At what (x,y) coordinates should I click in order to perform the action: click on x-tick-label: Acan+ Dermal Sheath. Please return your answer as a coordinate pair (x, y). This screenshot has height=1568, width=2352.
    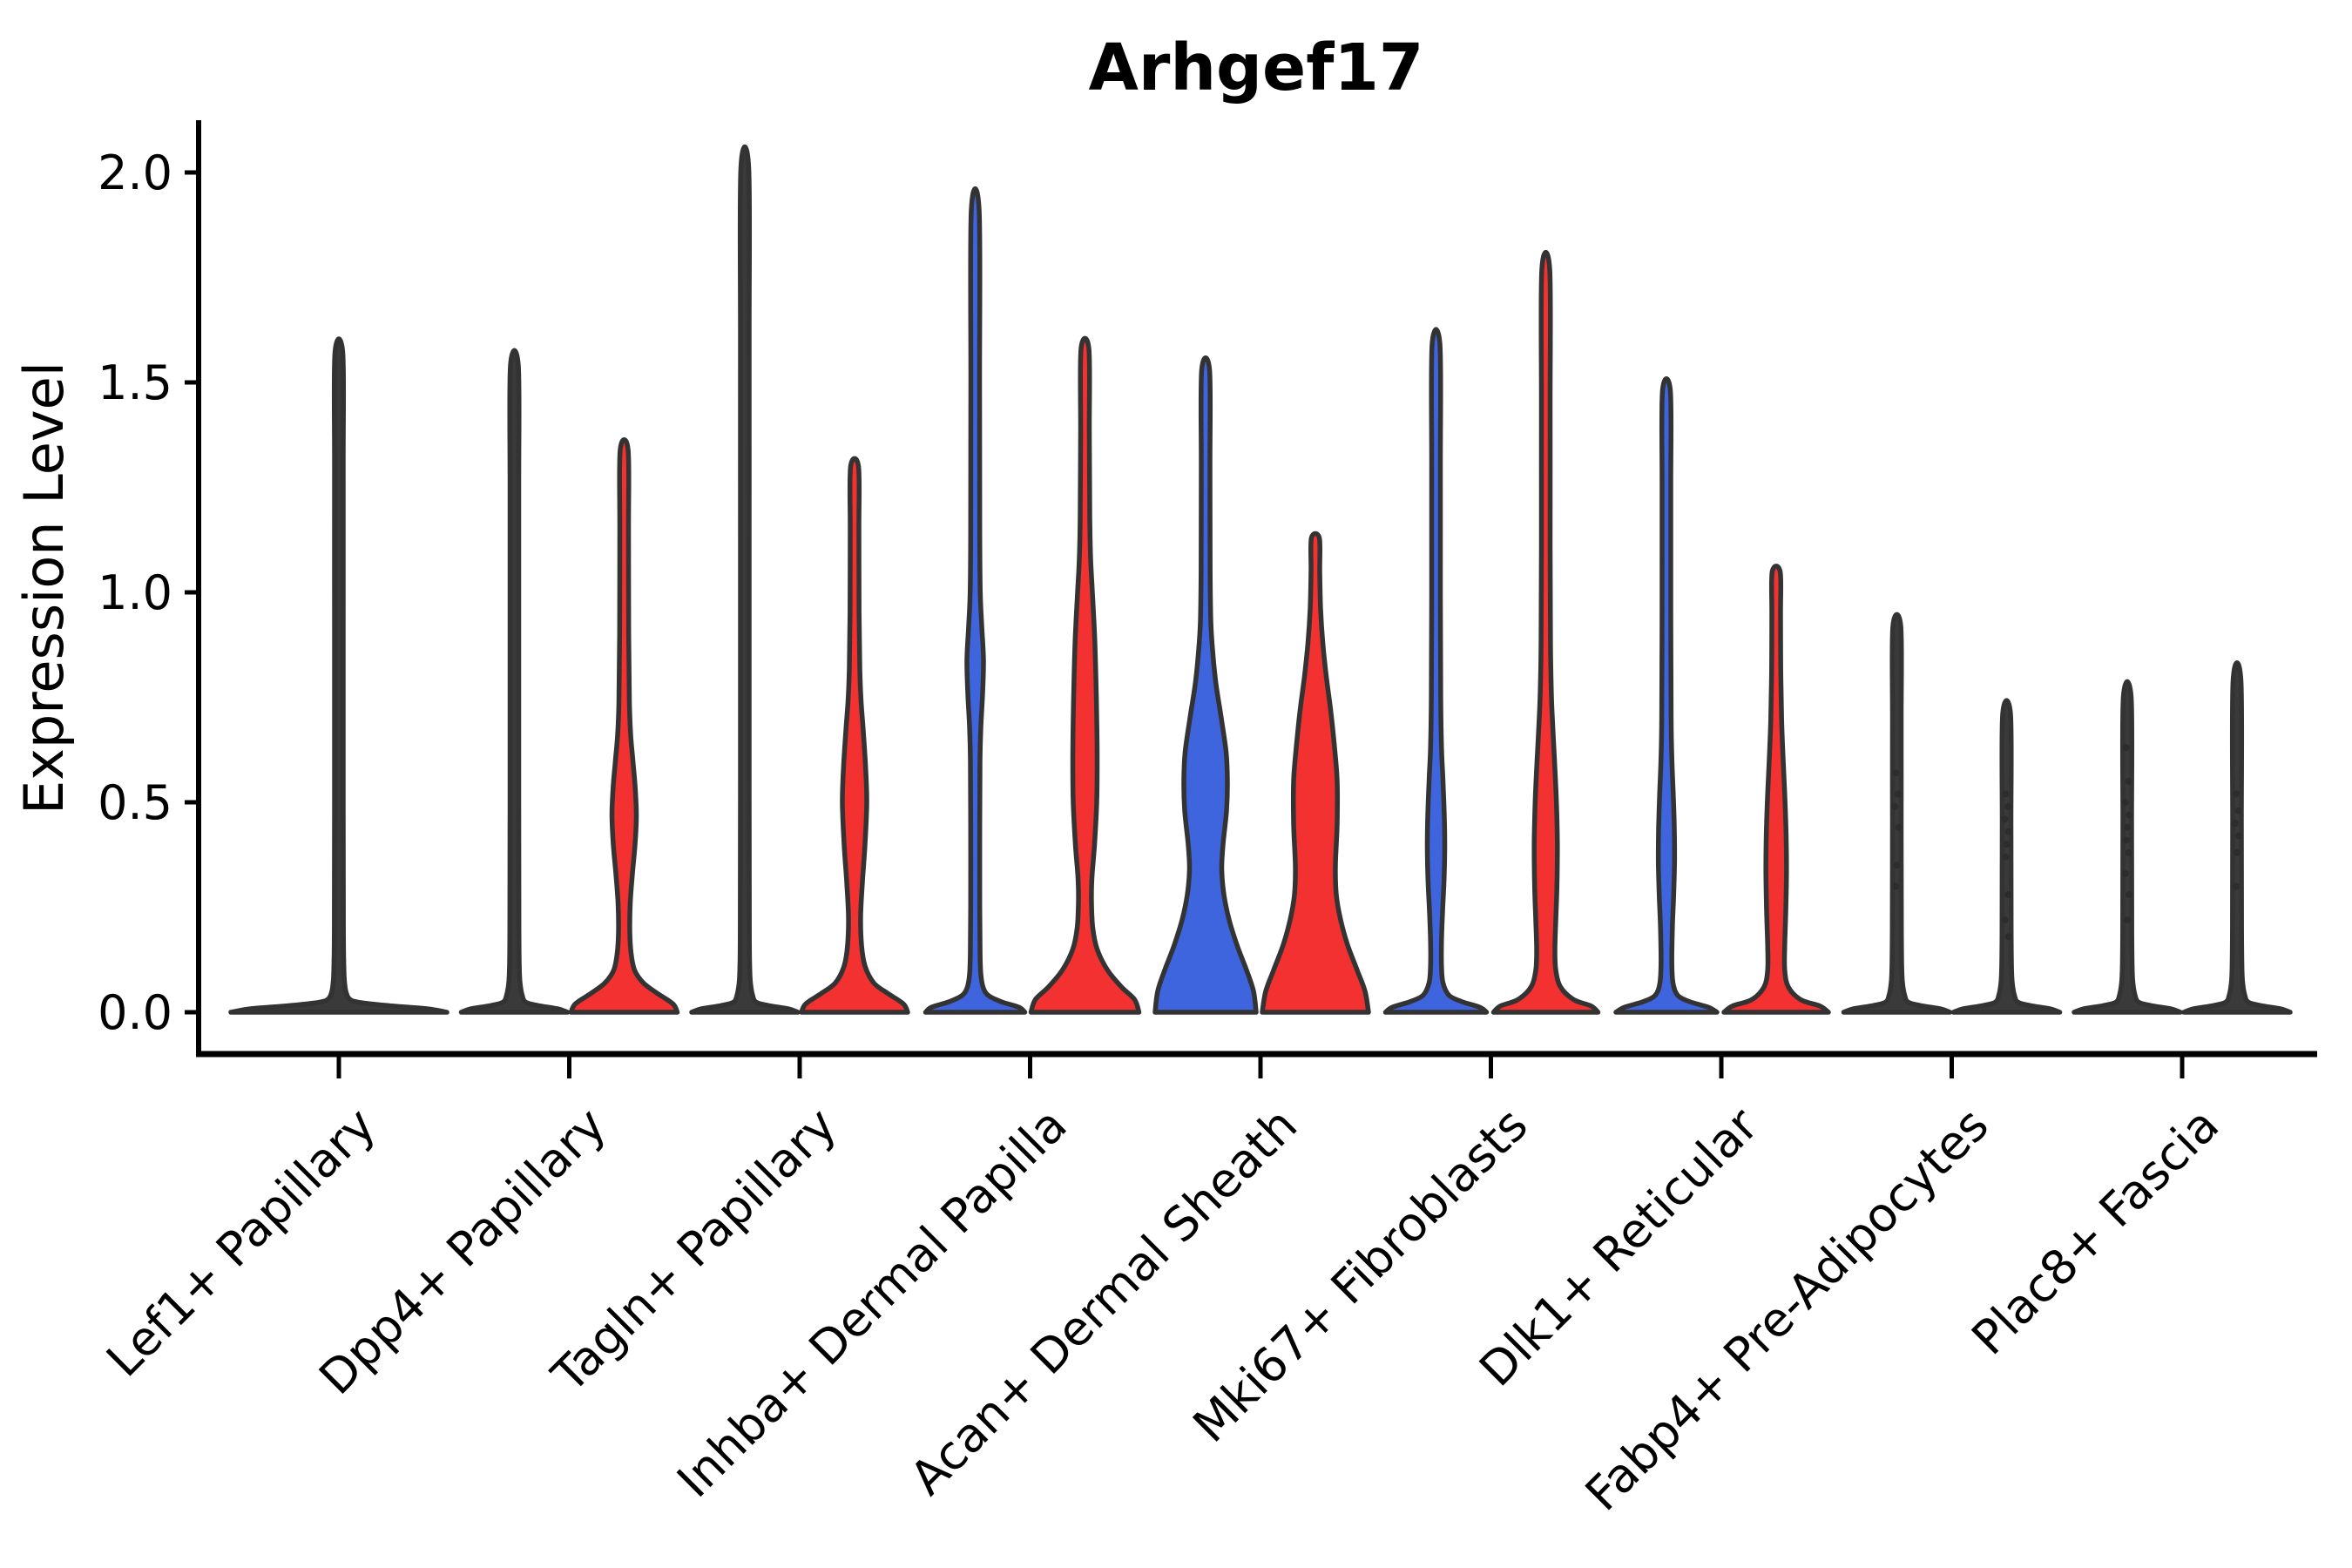
    Looking at the image, I should click on (1104, 1301).